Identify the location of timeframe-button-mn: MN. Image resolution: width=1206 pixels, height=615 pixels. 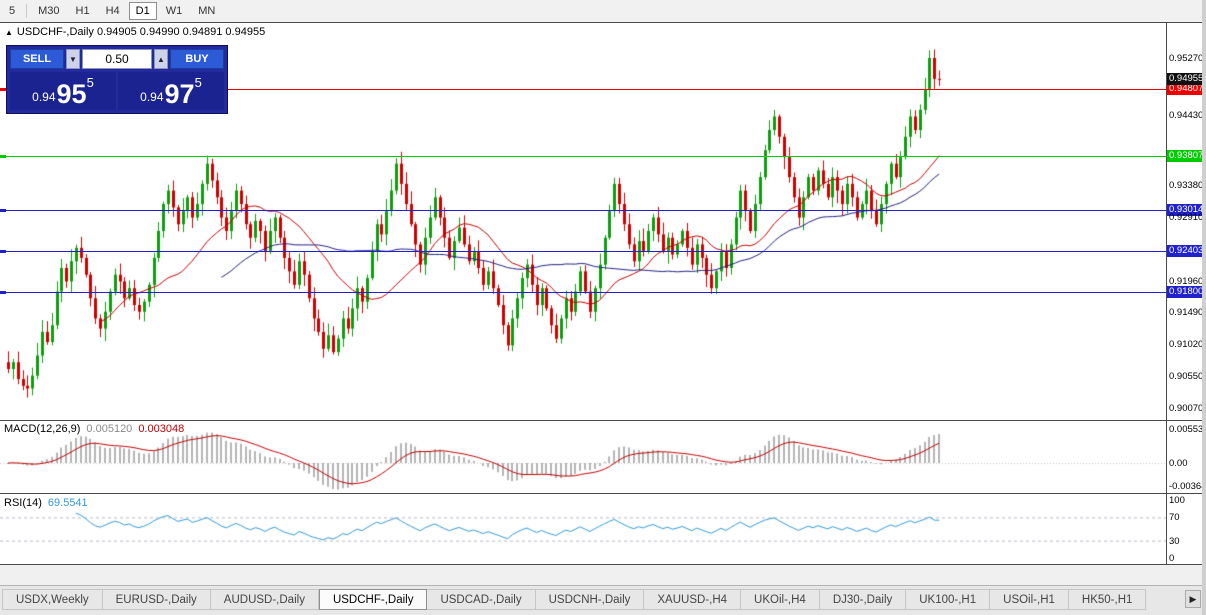
(206, 11).